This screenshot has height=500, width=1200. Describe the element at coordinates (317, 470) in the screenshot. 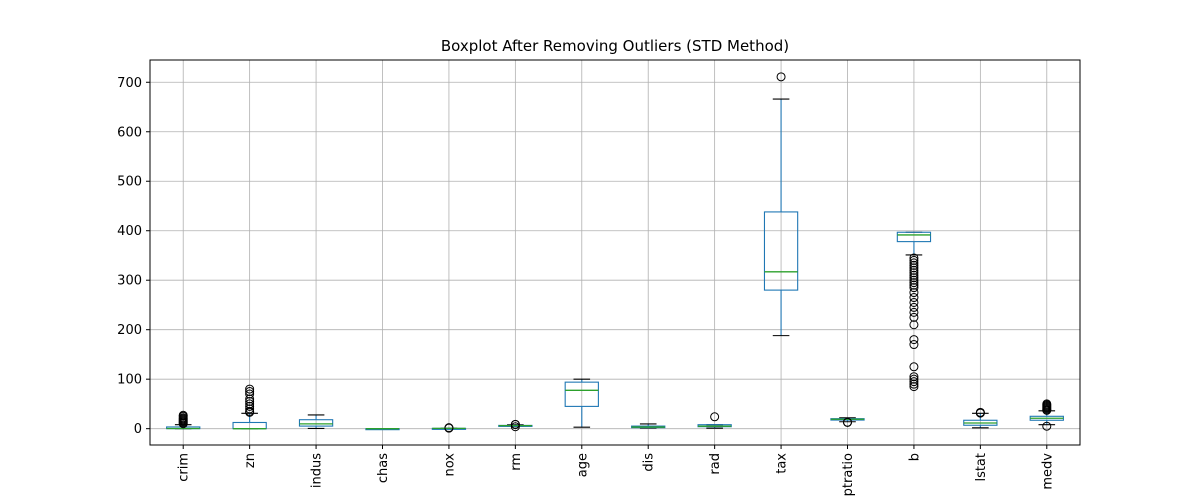

I see `x-tick-label-indus: indus` at that location.